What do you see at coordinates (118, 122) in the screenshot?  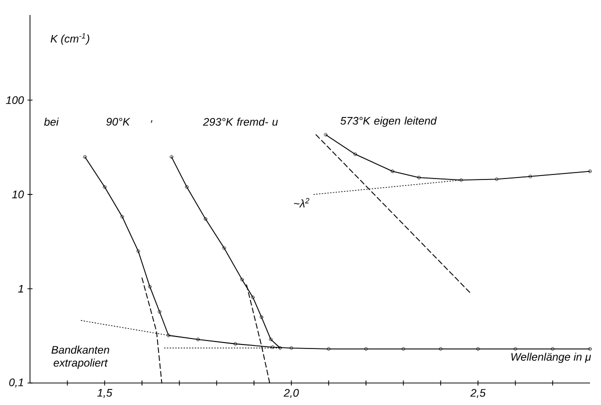 I see `annotation: 90°K` at bounding box center [118, 122].